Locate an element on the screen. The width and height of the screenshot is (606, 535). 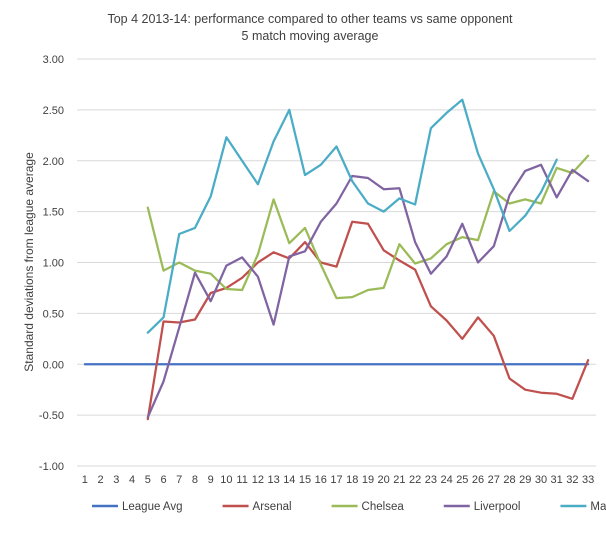
chart-subtitle: 5 match moving average is located at coordinates (310, 36).